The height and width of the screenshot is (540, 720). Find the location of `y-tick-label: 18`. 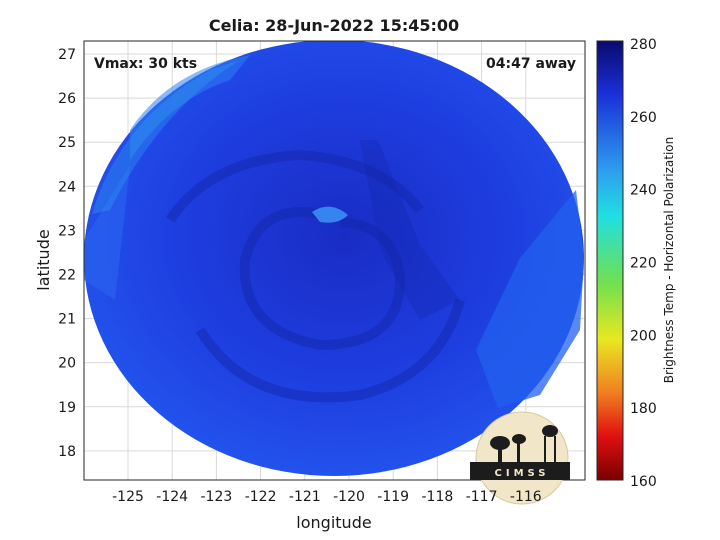

y-tick-label: 18 is located at coordinates (67, 452).